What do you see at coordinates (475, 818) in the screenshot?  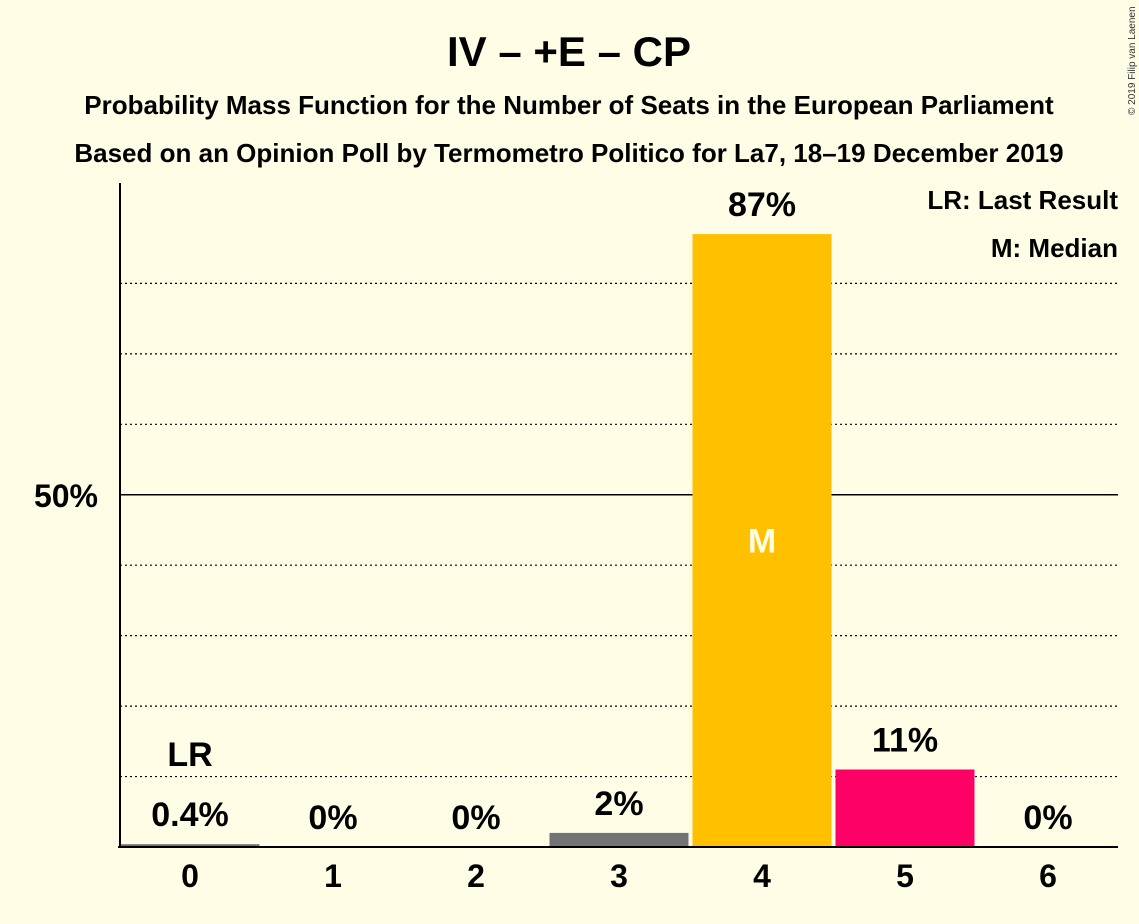 I see `data-label-2: 0%` at bounding box center [475, 818].